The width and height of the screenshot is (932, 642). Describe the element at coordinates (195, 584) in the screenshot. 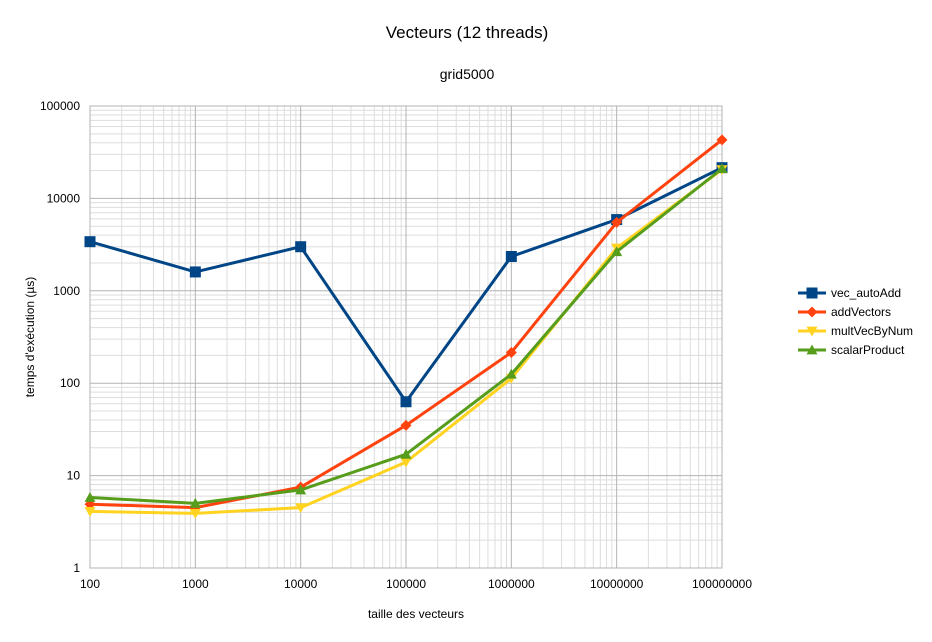

I see `x-tick-label: 1000` at that location.